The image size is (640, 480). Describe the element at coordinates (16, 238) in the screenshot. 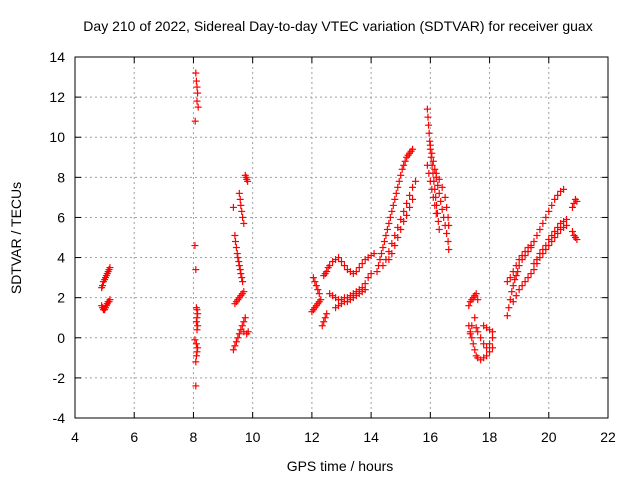

I see `y-axis-label: SDTVAR / TECUs` at that location.